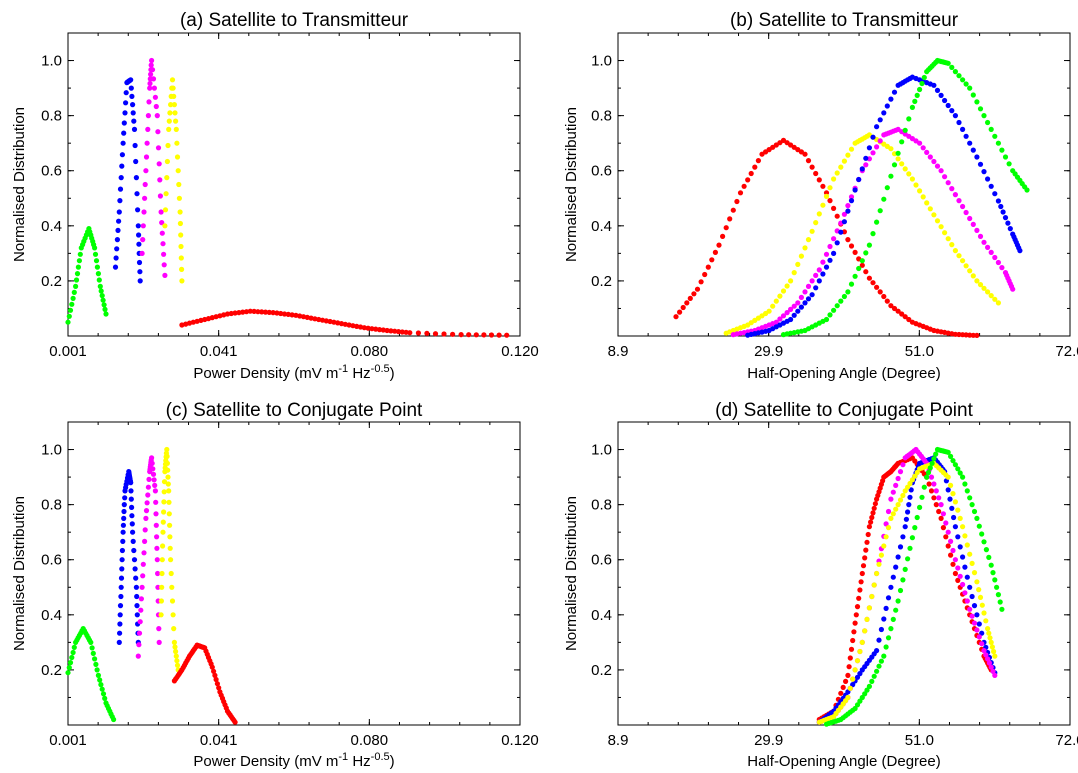 The image size is (1078, 773). I want to click on xlabel-part: ), so click(392, 761).